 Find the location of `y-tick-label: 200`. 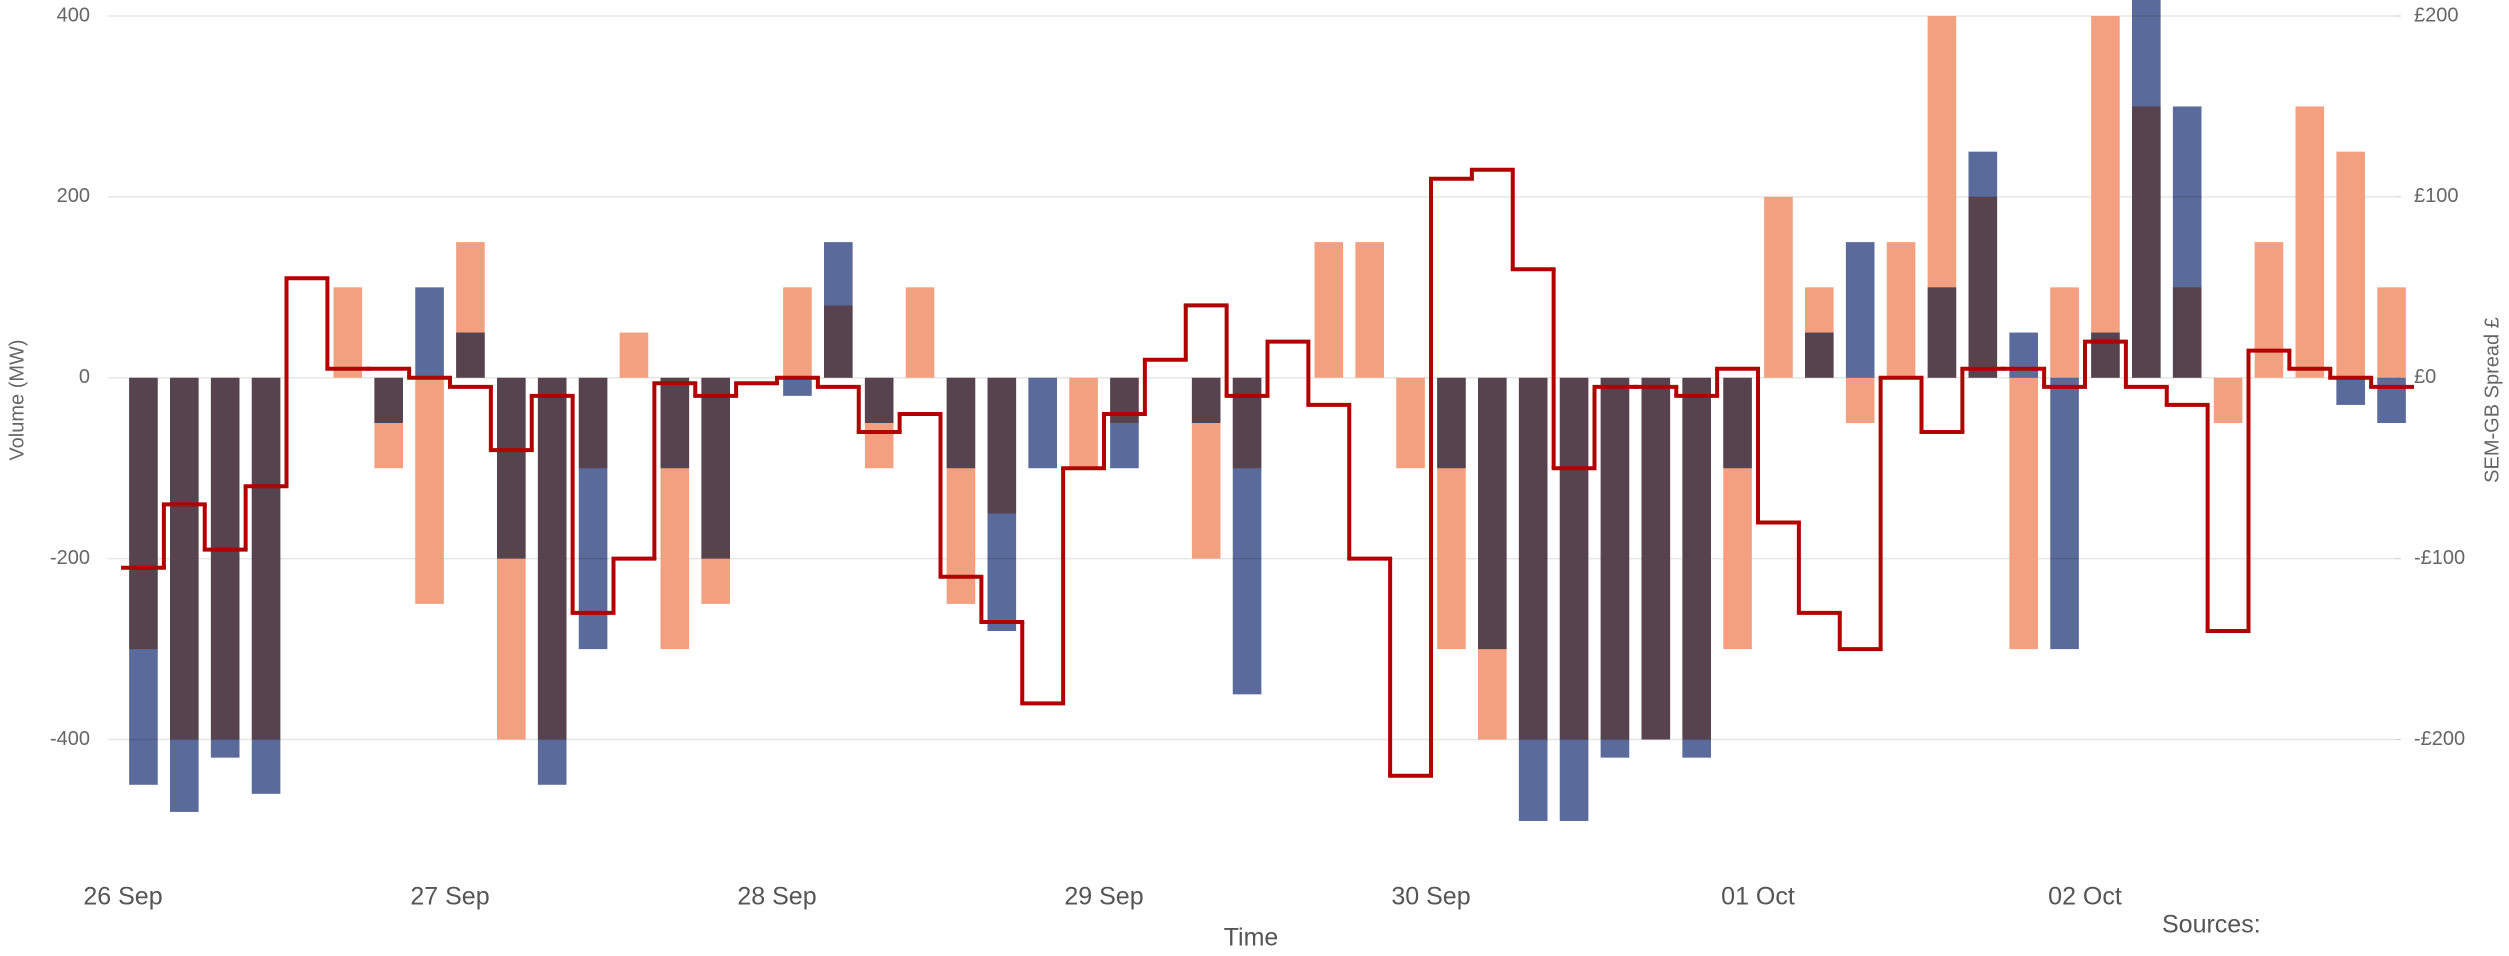

y-tick-label: 200 is located at coordinates (73, 196).